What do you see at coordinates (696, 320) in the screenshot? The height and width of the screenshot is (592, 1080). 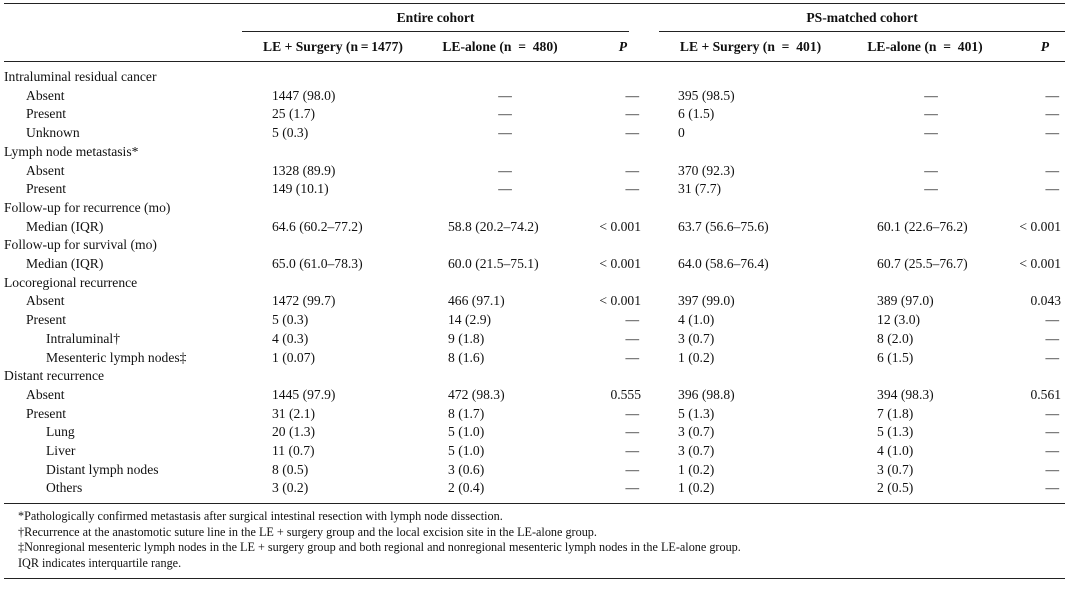 I see `table-cell: 4 (1.0)` at bounding box center [696, 320].